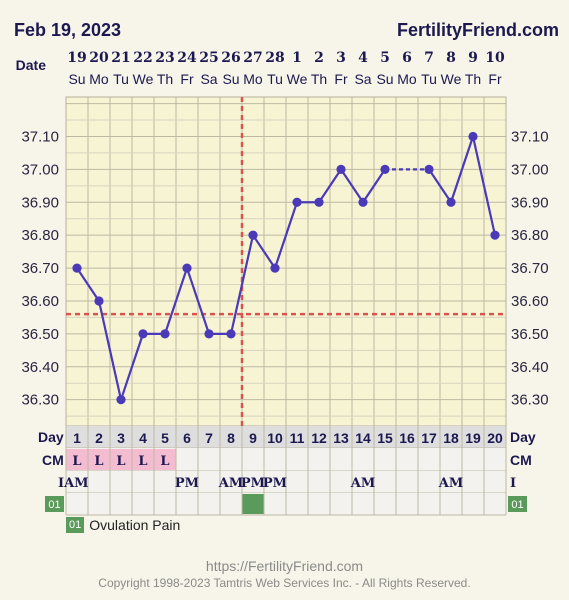 The image size is (569, 600). Describe the element at coordinates (40, 367) in the screenshot. I see `y-tick-left: 36.40` at that location.